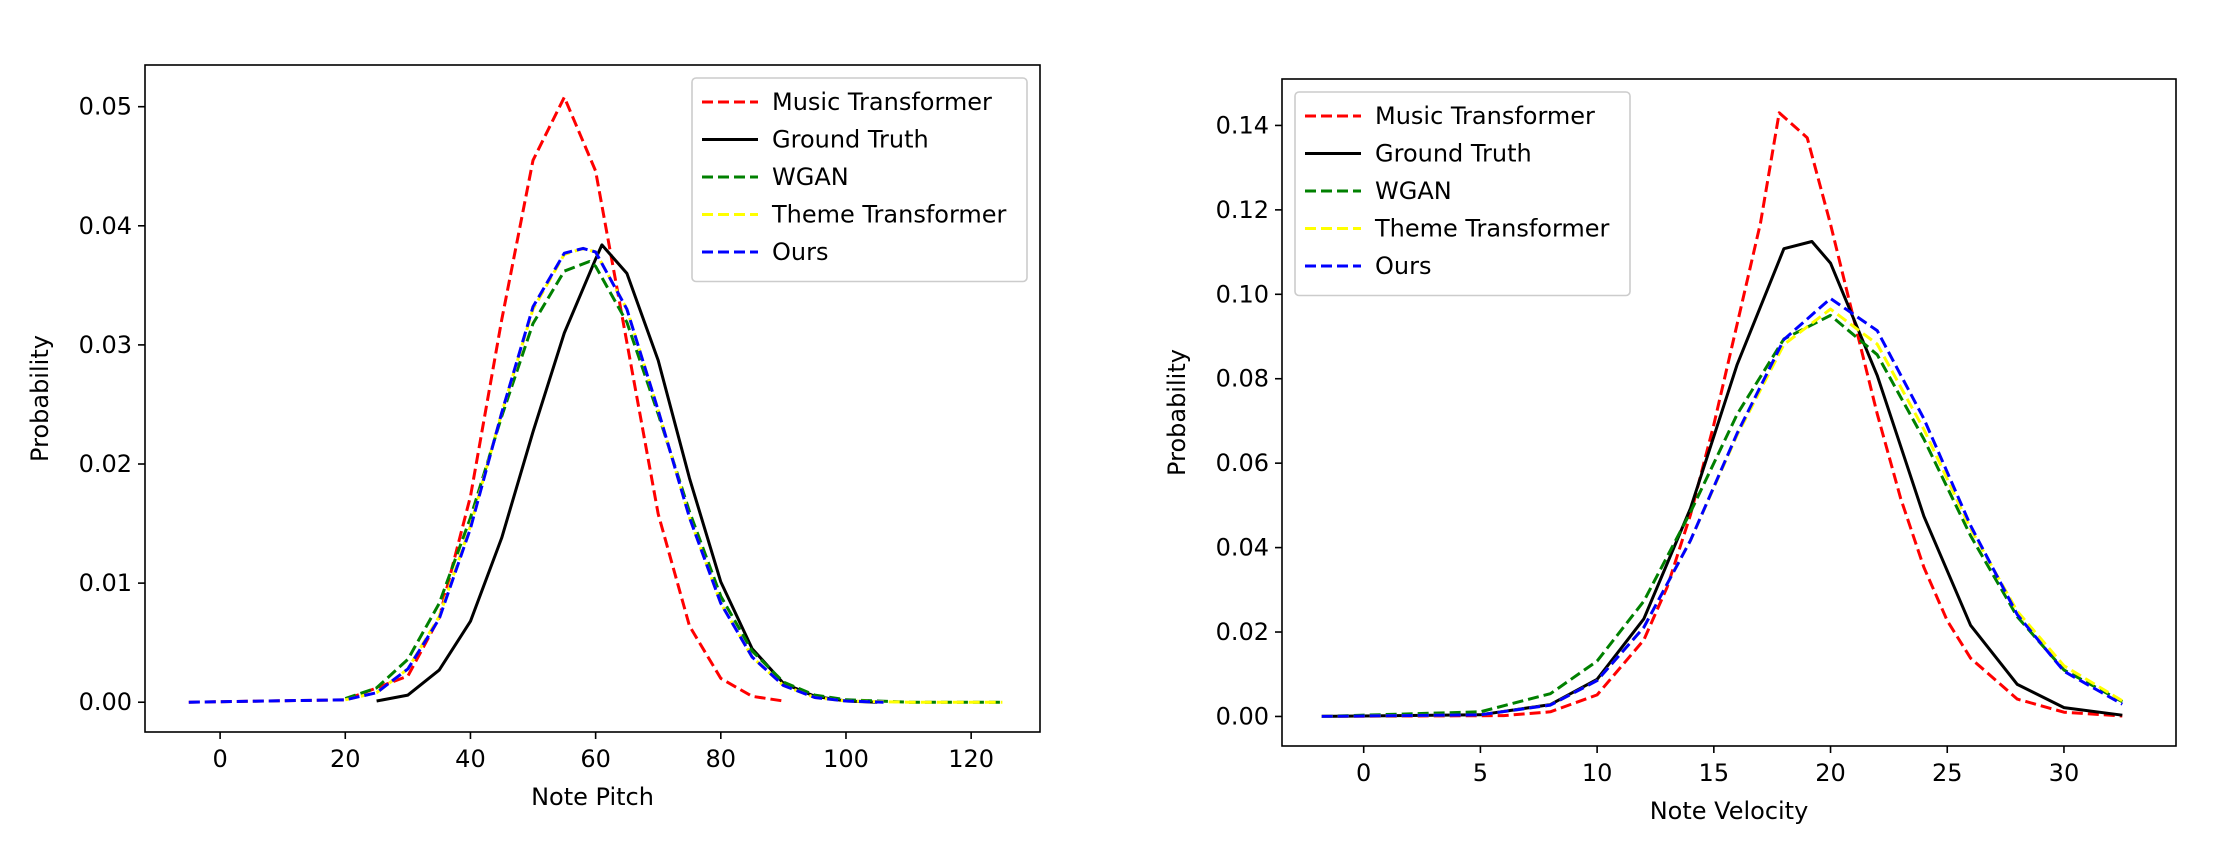 This screenshot has height=865, width=2232. I want to click on x-tick-label: 80, so click(721, 759).